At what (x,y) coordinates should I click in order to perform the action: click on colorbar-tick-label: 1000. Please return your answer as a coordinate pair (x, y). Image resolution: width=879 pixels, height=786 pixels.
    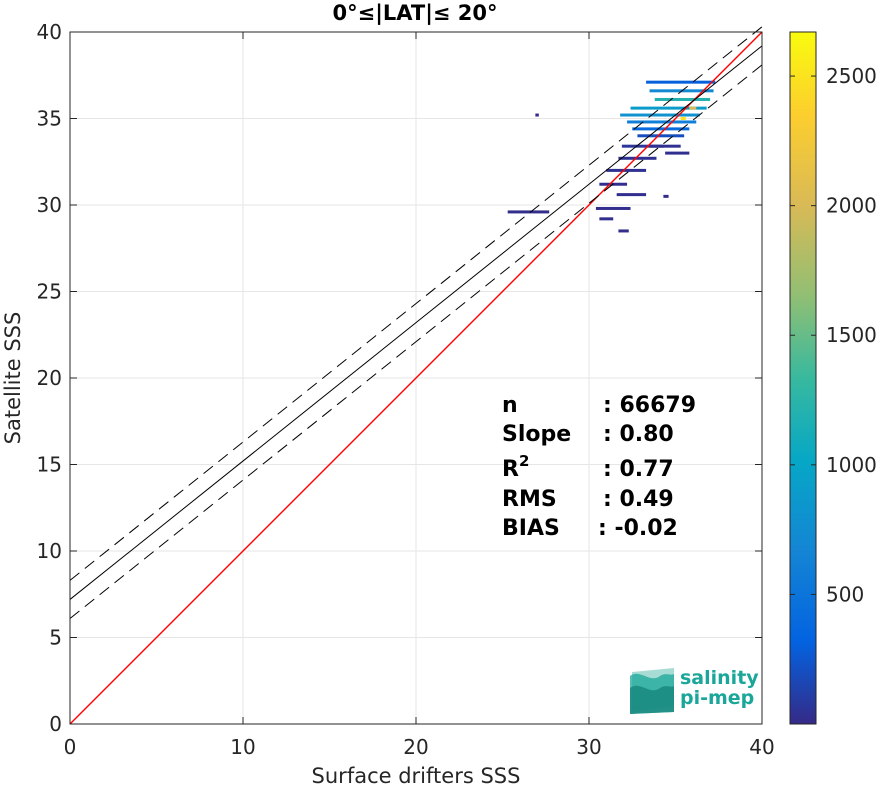
    Looking at the image, I should click on (851, 465).